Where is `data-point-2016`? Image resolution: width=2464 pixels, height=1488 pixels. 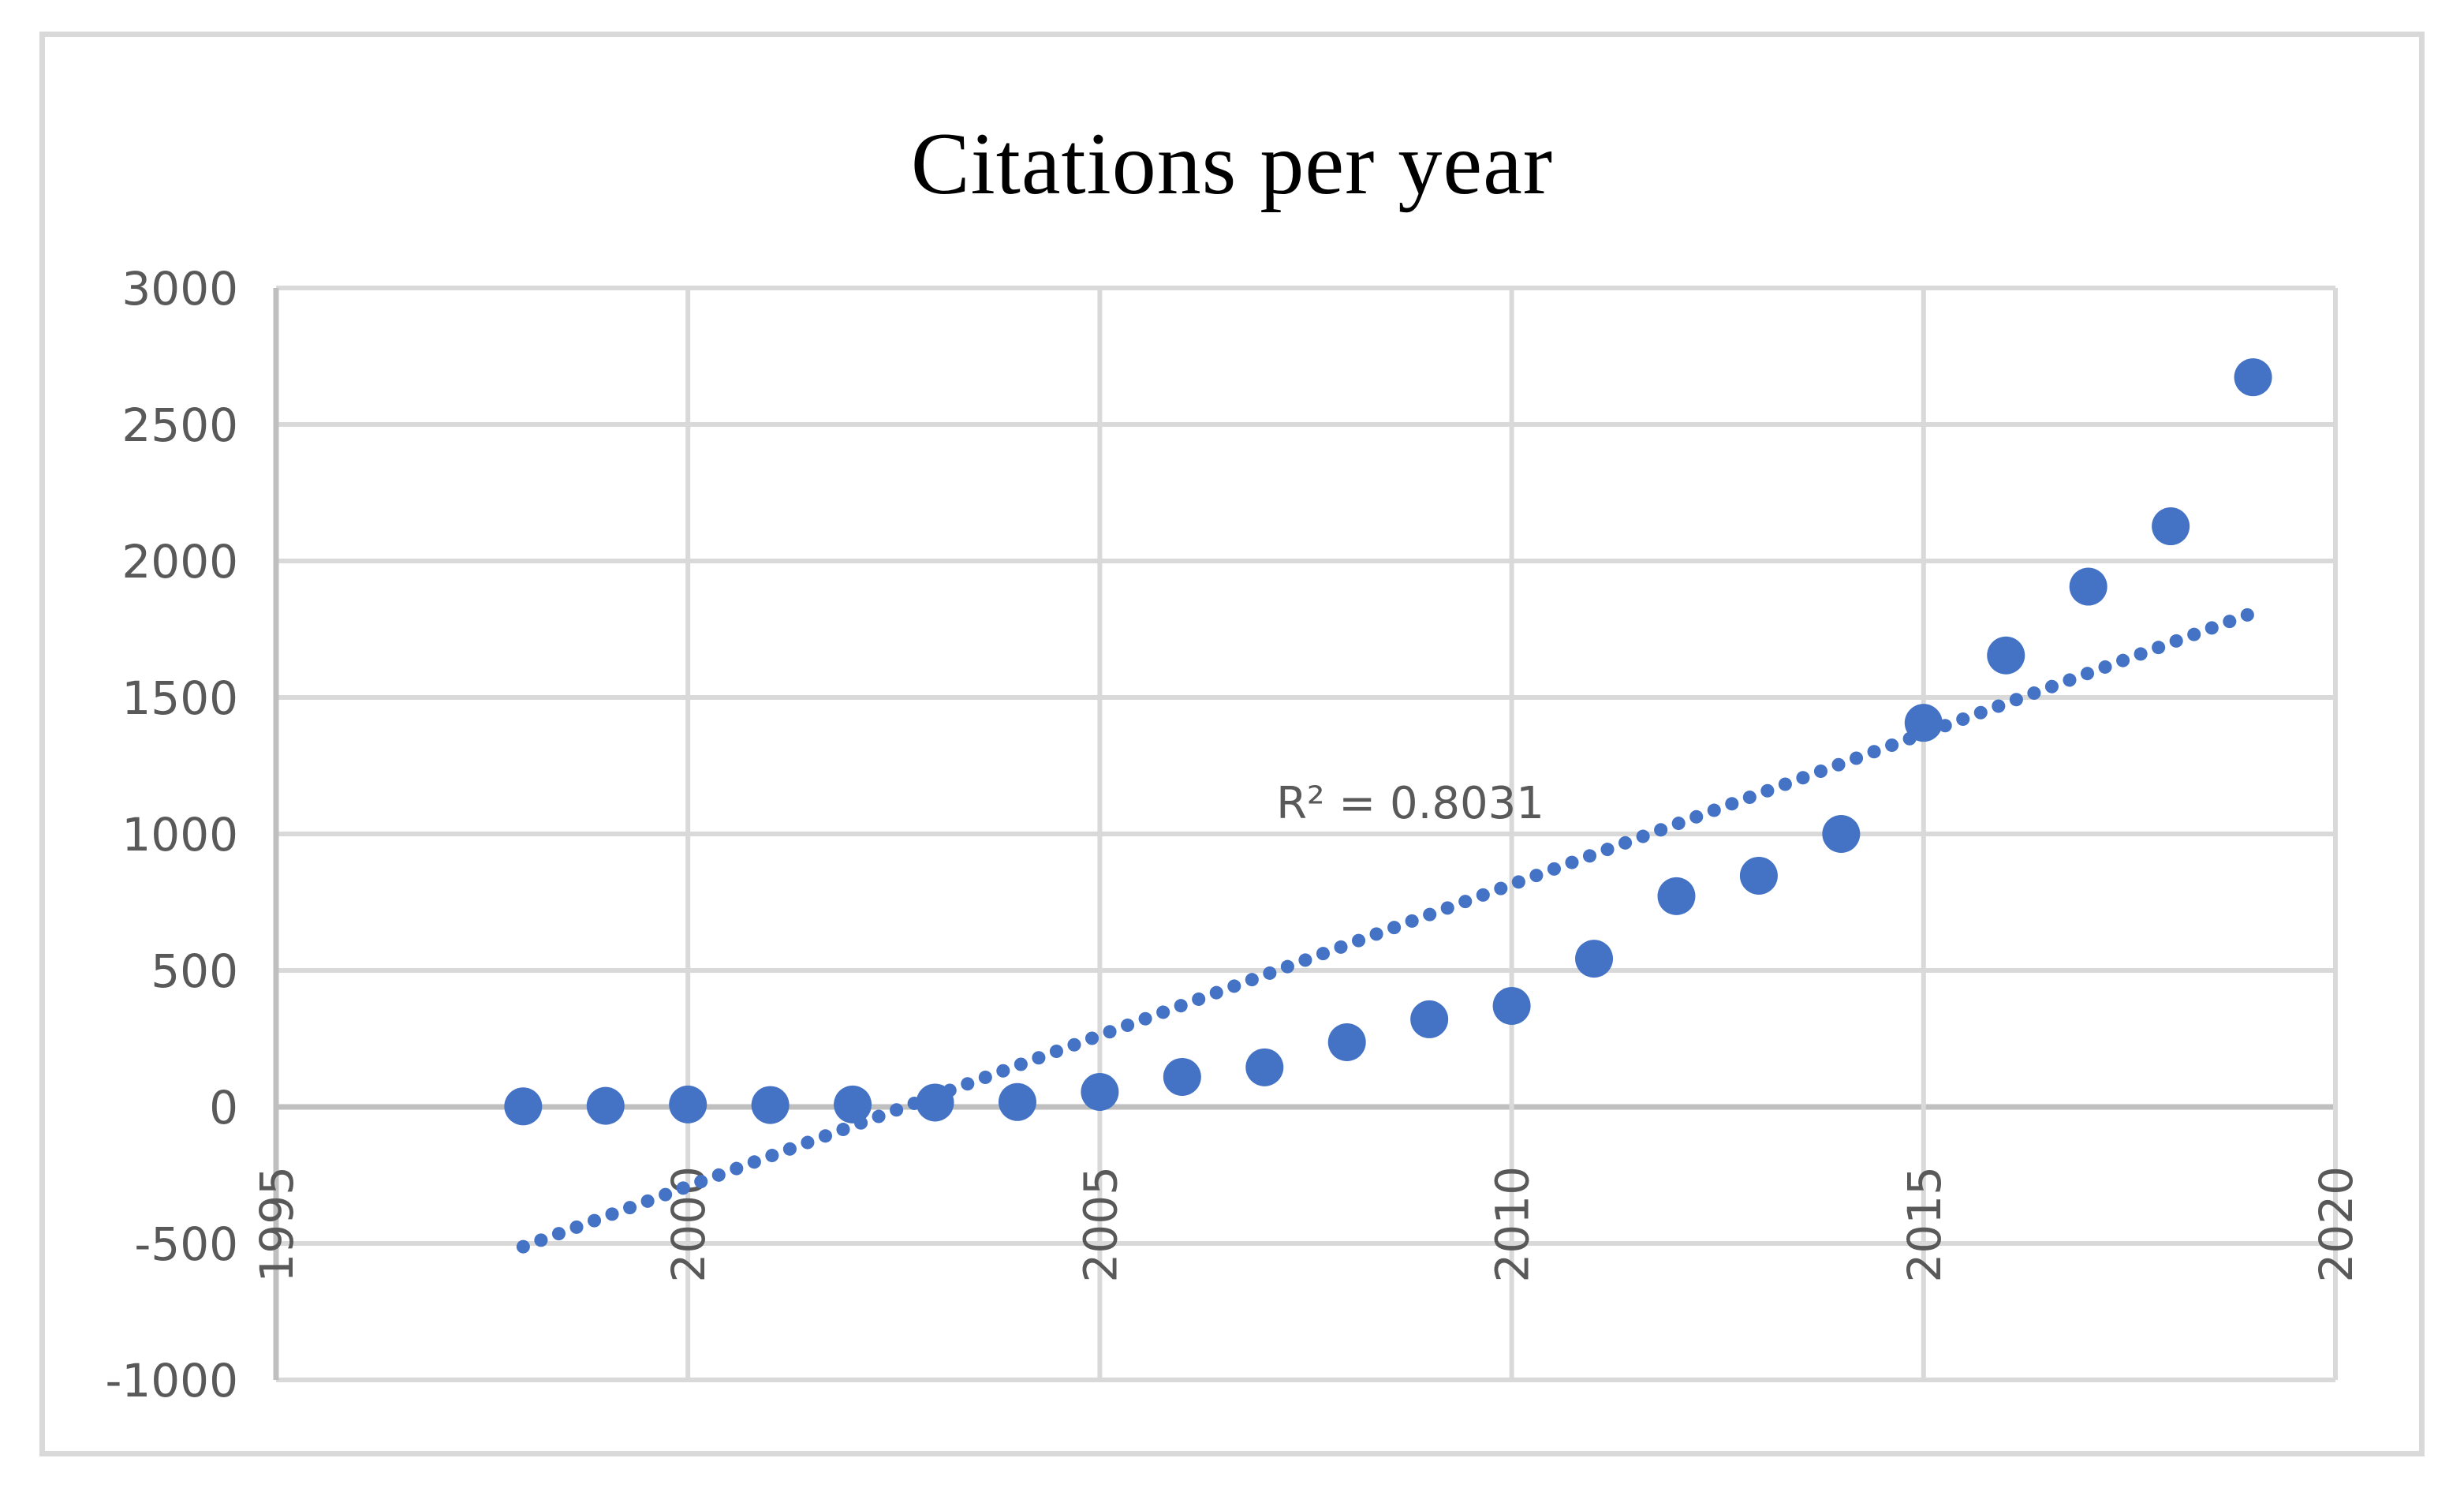
data-point-2016 is located at coordinates (2006, 656).